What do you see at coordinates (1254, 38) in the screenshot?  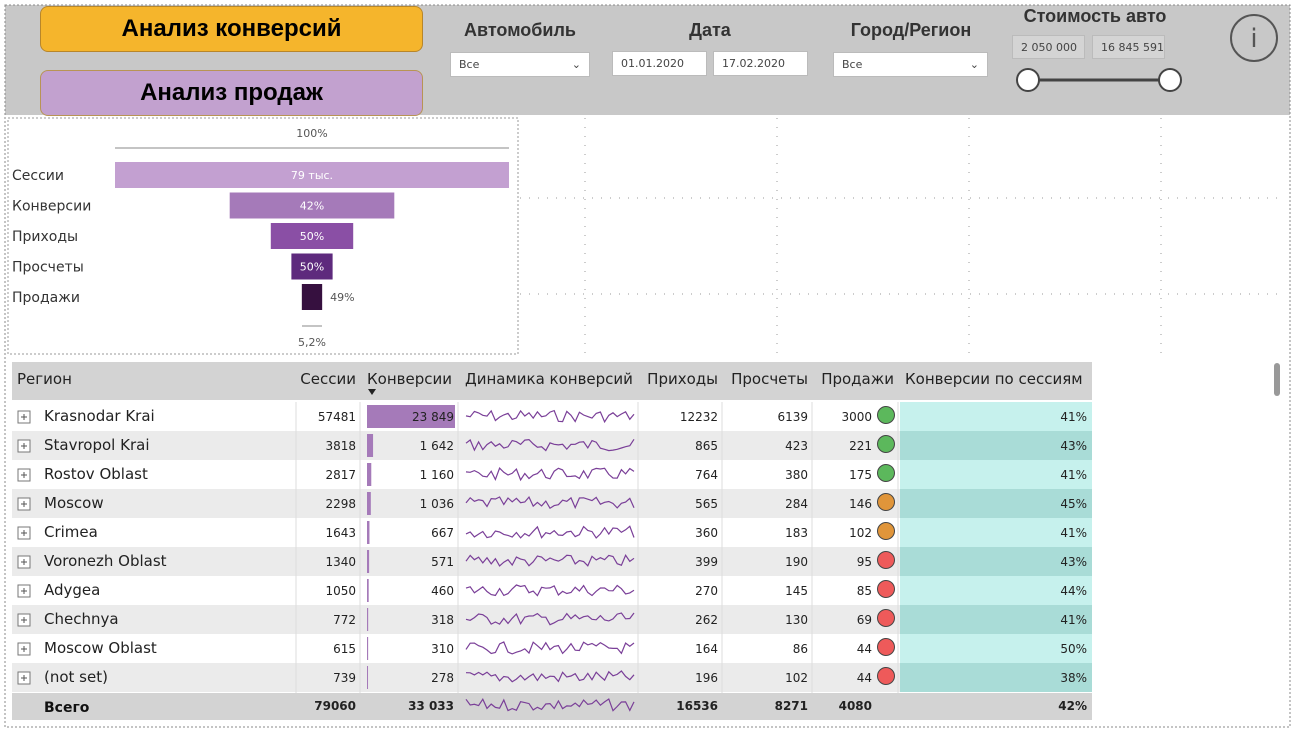 I see `info-icon` at bounding box center [1254, 38].